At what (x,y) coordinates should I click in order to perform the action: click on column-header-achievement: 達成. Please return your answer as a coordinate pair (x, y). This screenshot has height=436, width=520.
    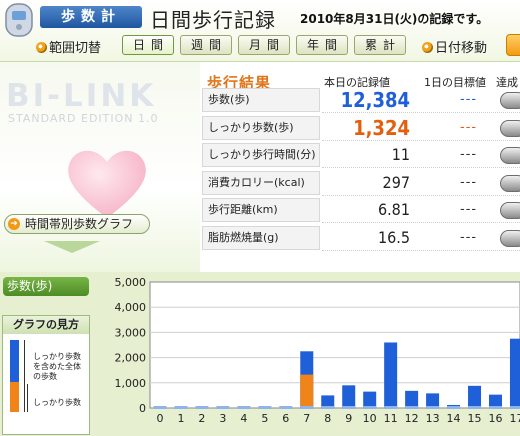
    Looking at the image, I should click on (507, 82).